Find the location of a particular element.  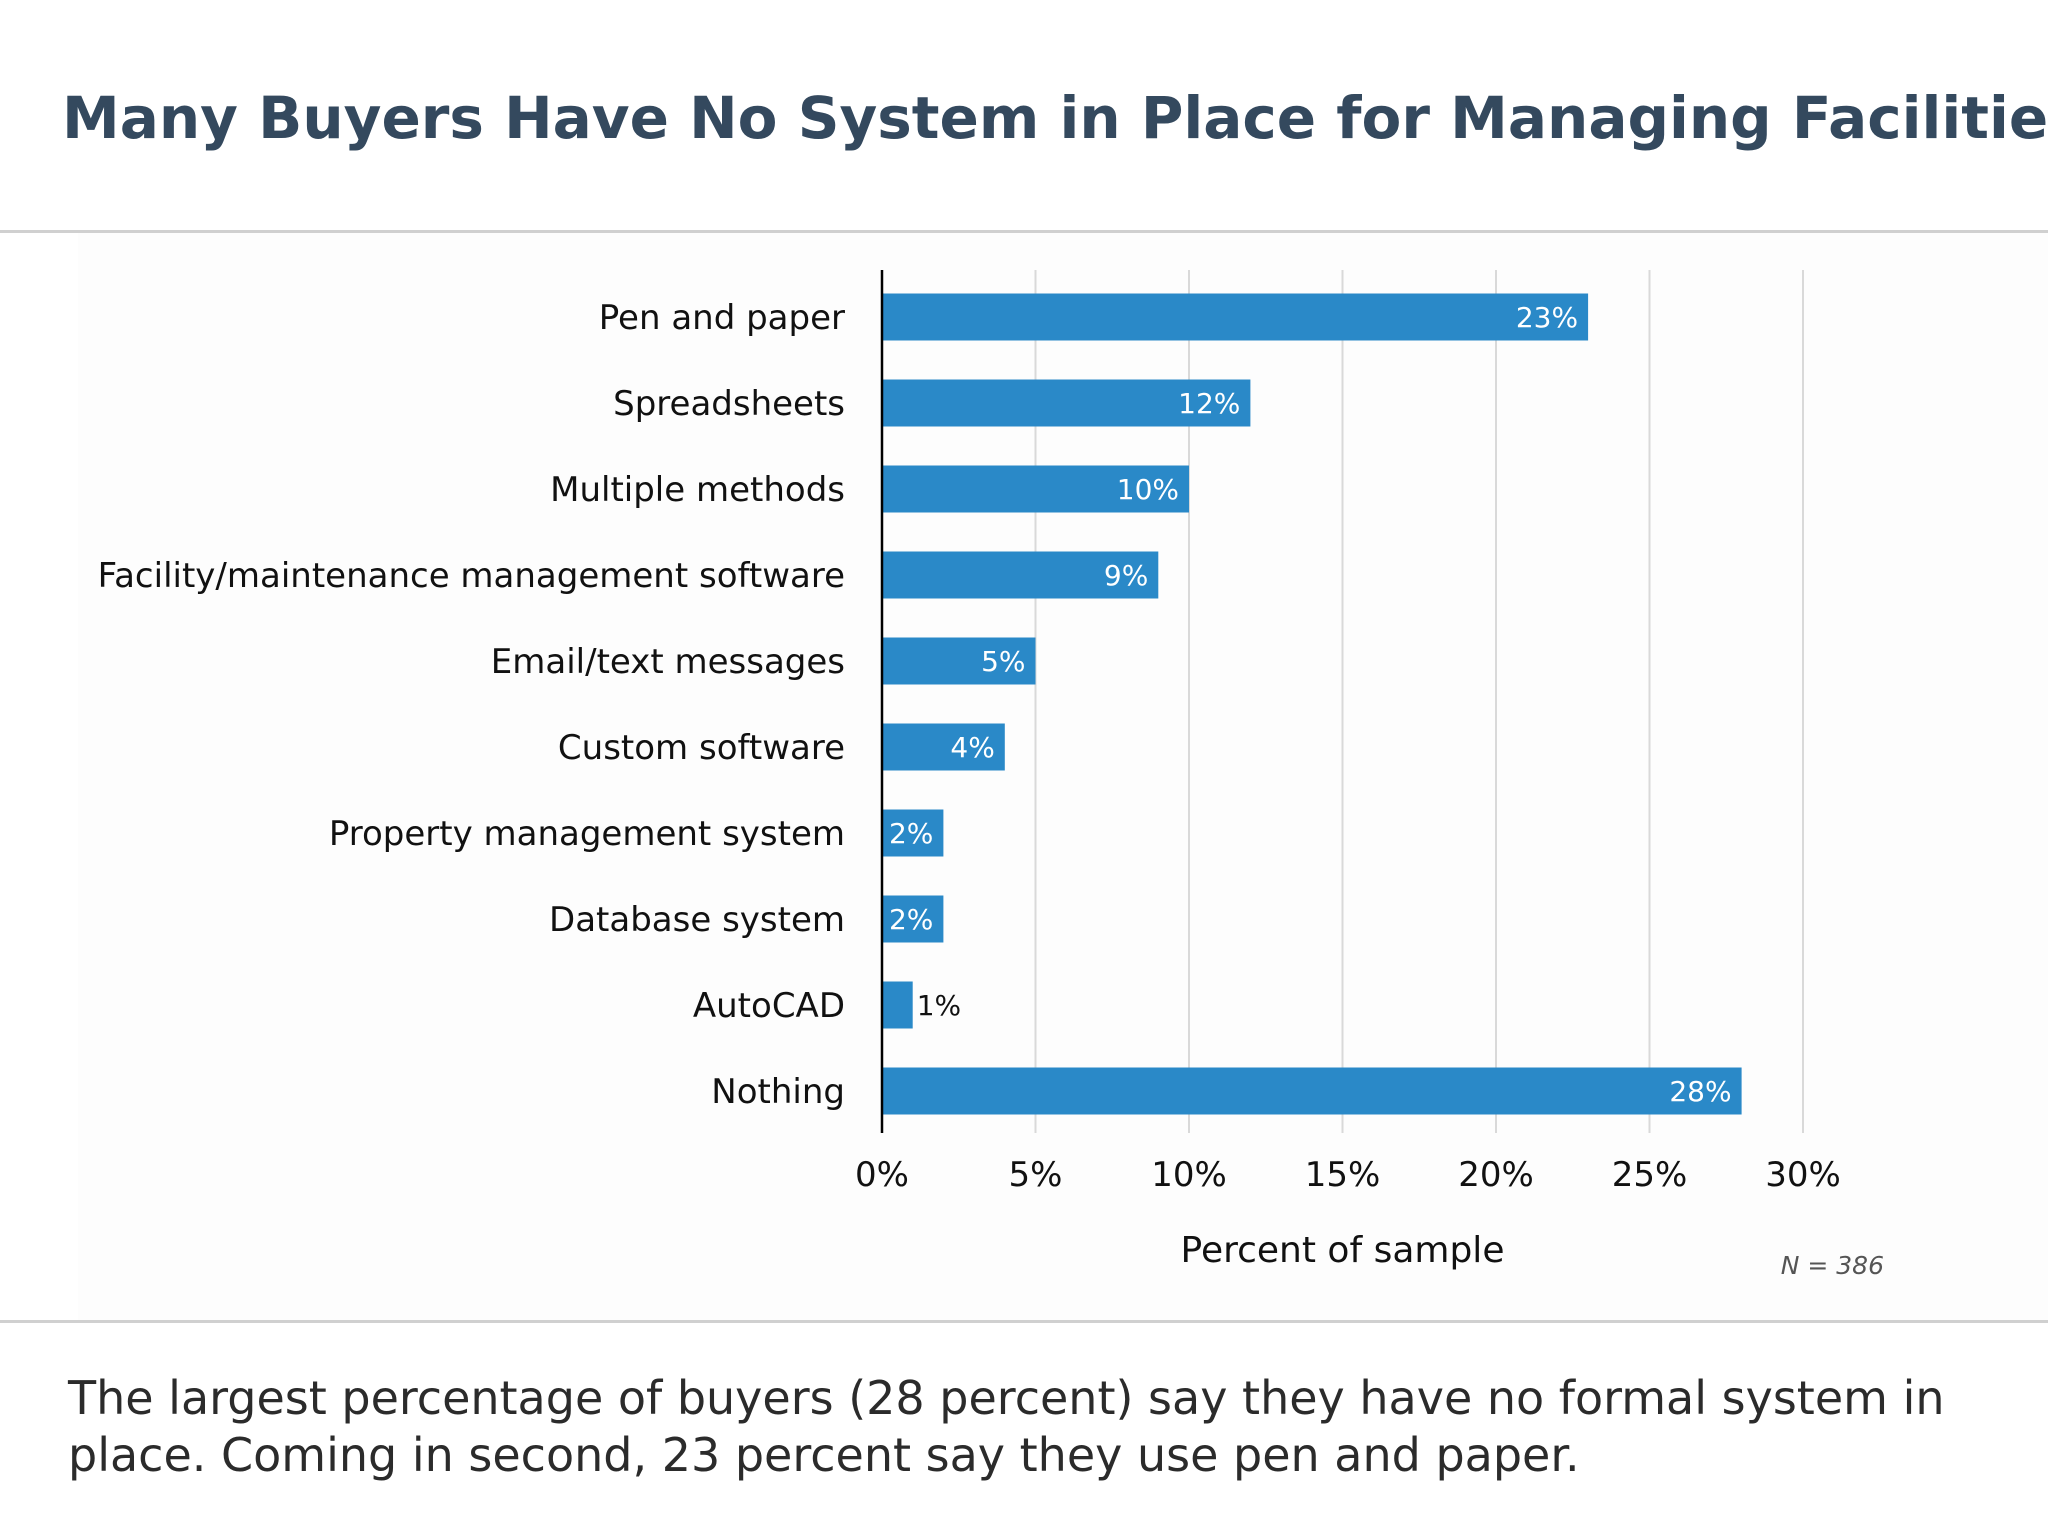

data-label: 4% is located at coordinates (972, 747).